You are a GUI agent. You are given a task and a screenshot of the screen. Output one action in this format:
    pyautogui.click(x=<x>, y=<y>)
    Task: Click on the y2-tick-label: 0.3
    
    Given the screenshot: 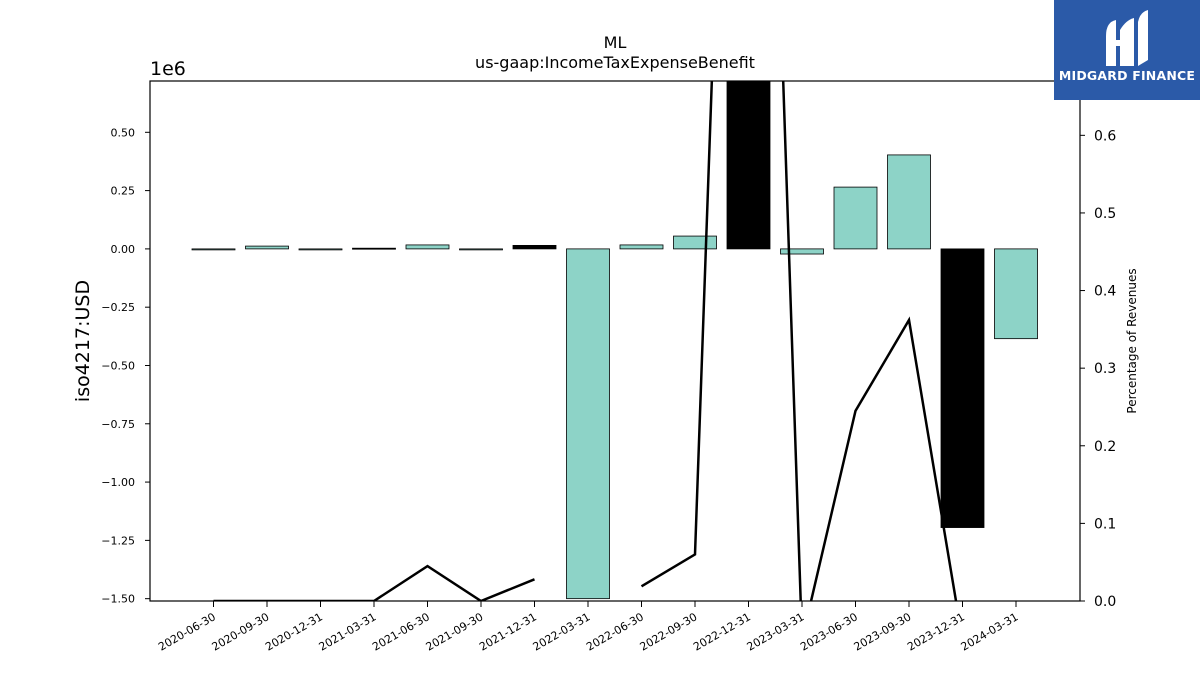 What is the action you would take?
    pyautogui.click(x=1105, y=369)
    